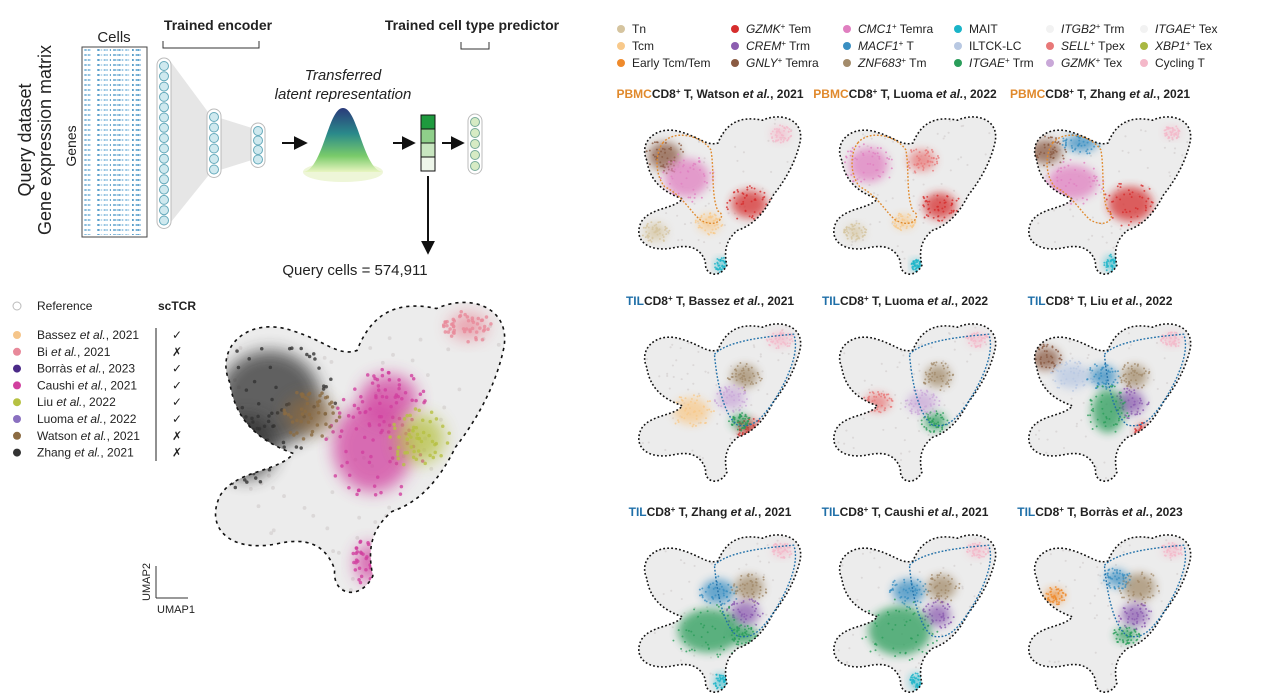 The height and width of the screenshot is (697, 1269). Describe the element at coordinates (1079, 179) in the screenshot. I see `region-outline` at that location.